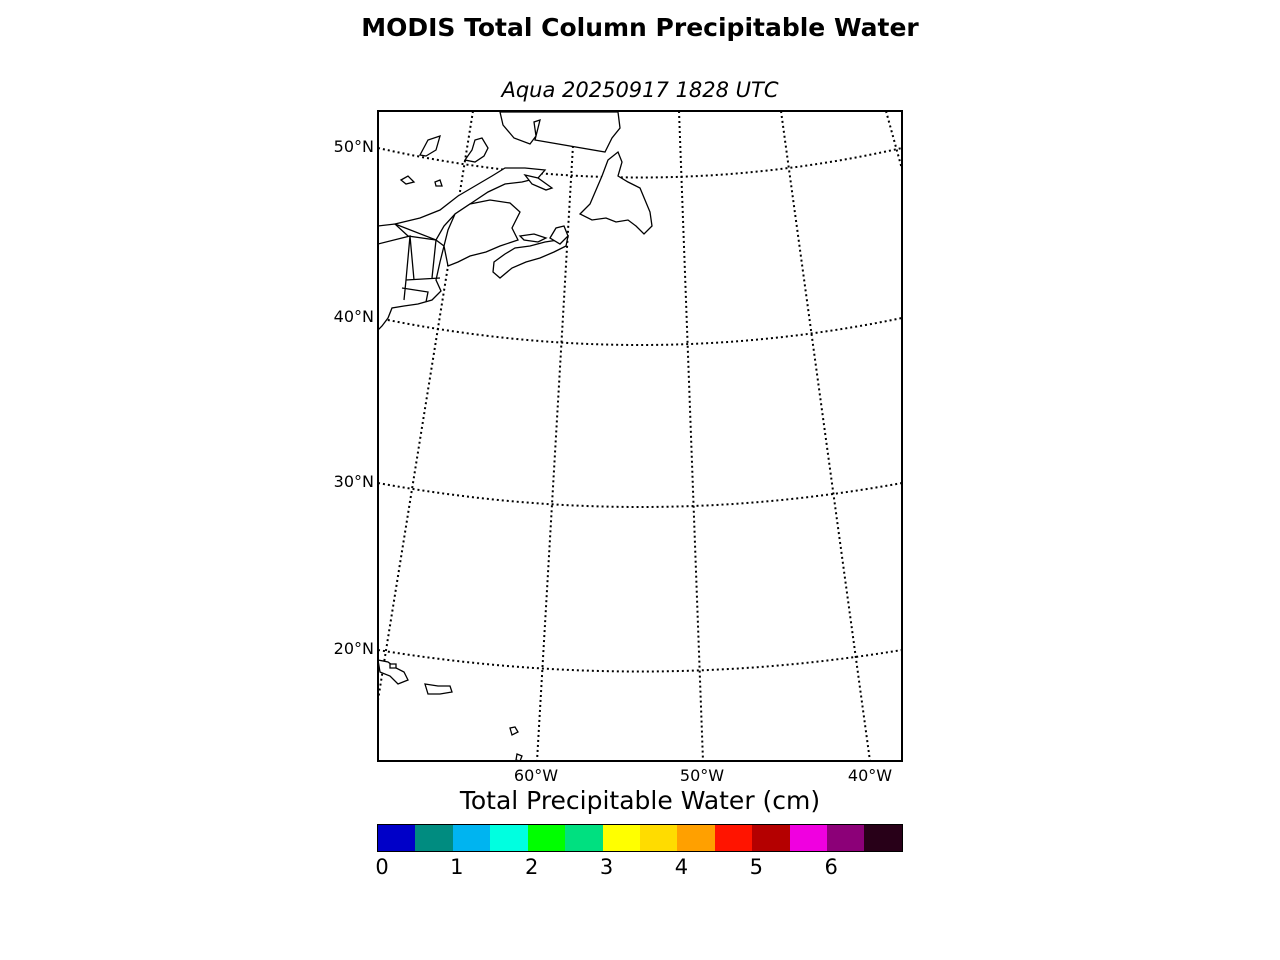  I want to click on colorbar-tick-label: 3, so click(606, 867).